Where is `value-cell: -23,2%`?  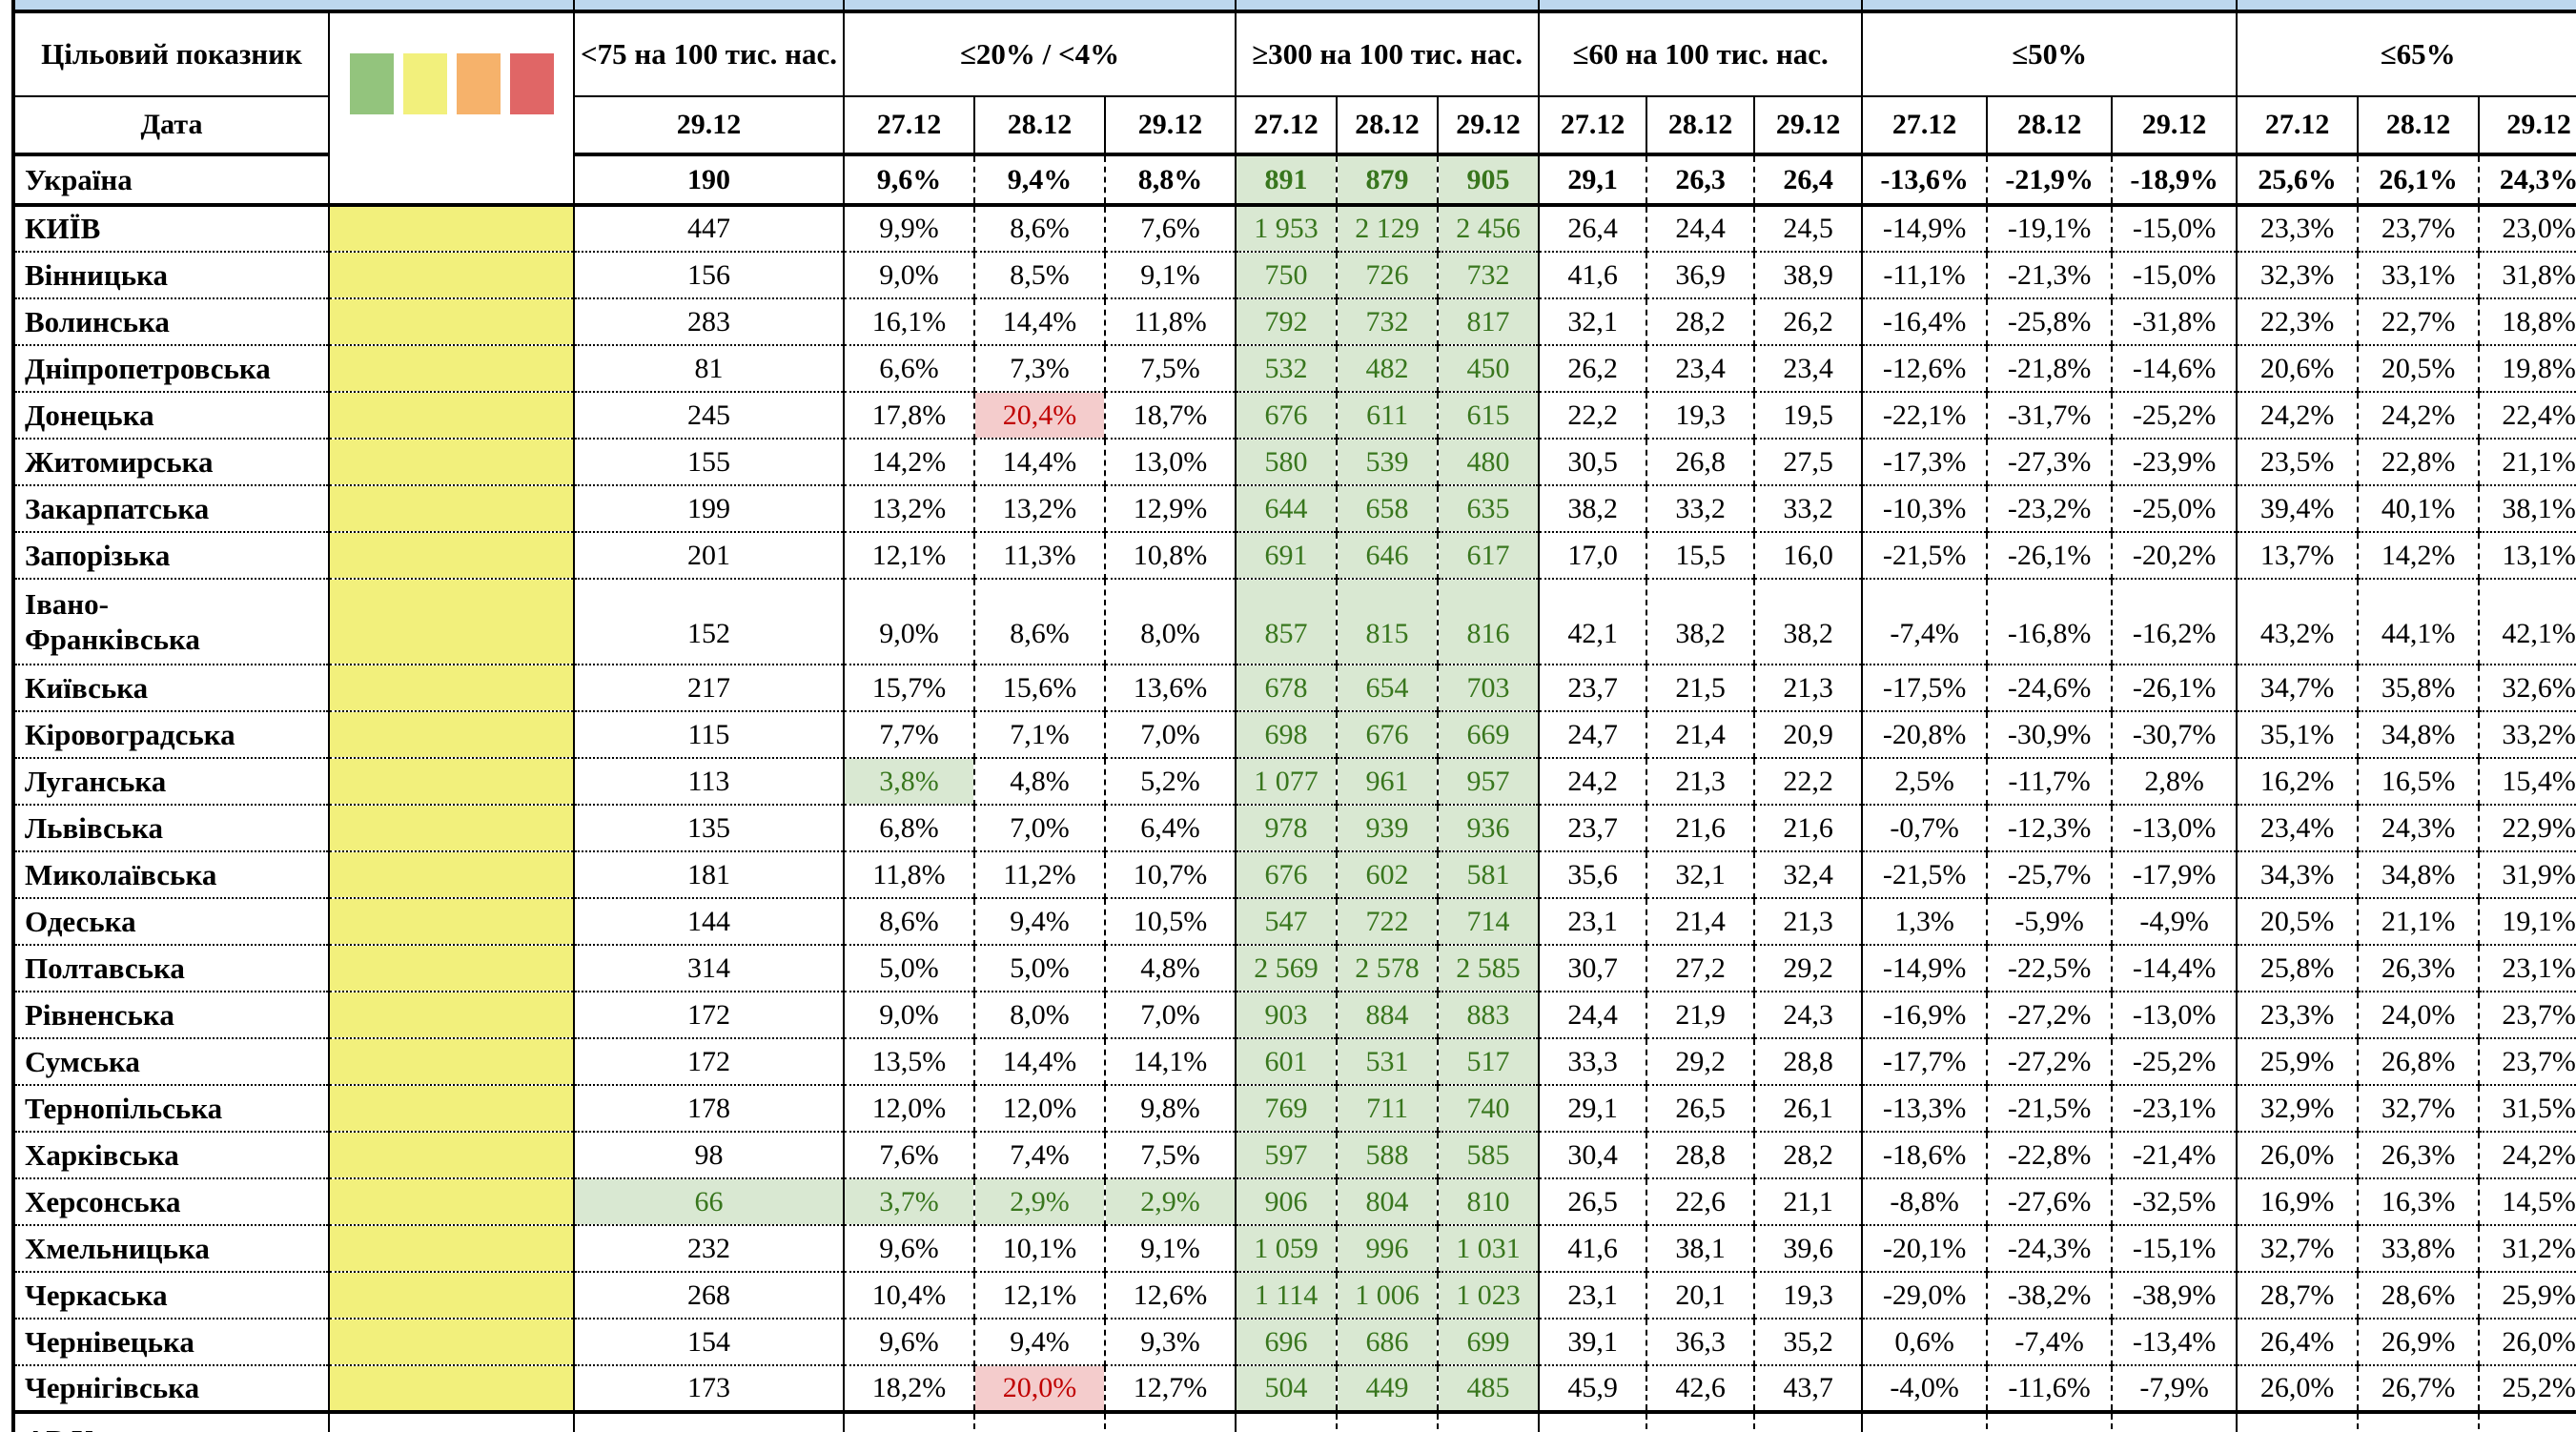 value-cell: -23,2% is located at coordinates (2050, 509).